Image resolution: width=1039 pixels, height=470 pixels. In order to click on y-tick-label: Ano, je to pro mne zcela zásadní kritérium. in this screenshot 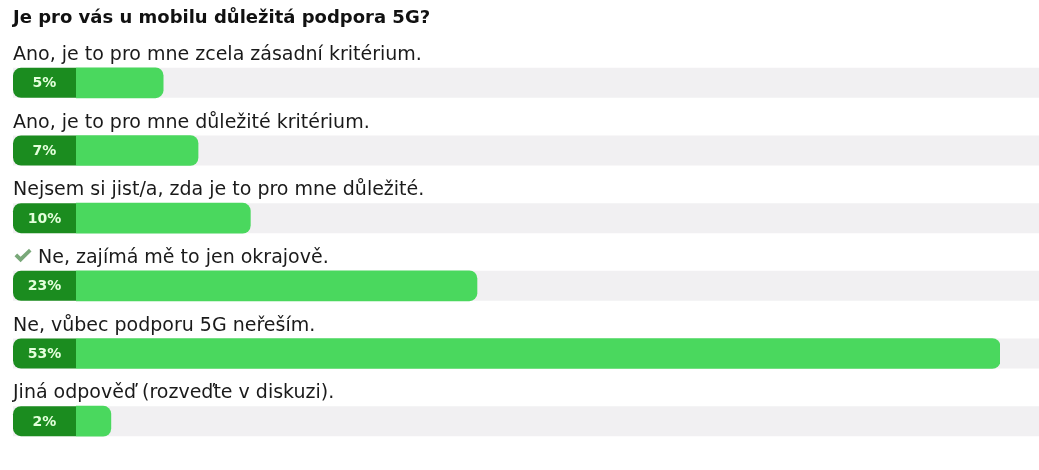, I will do `click(217, 52)`.